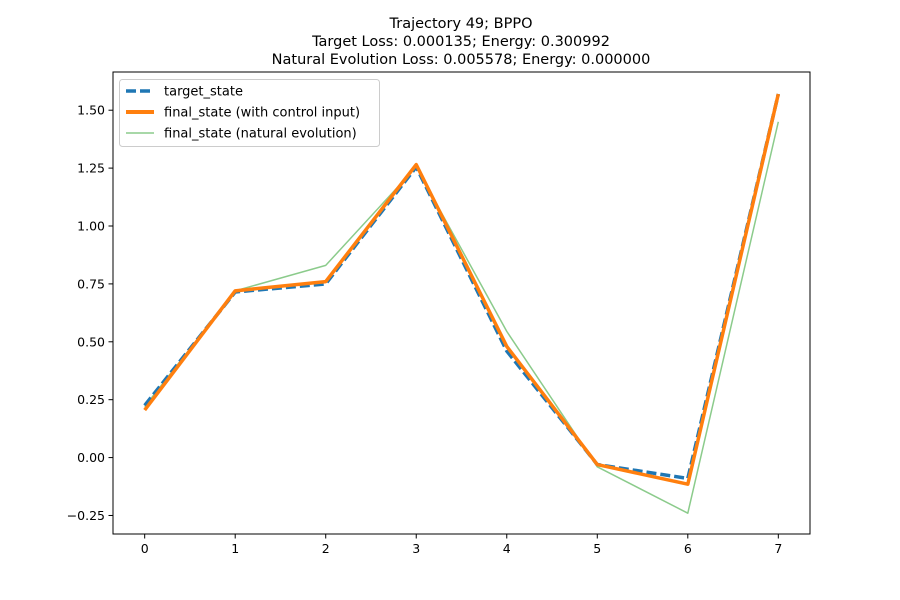 This screenshot has width=900, height=600. Describe the element at coordinates (145, 548) in the screenshot. I see `x-tick-label: 0` at that location.